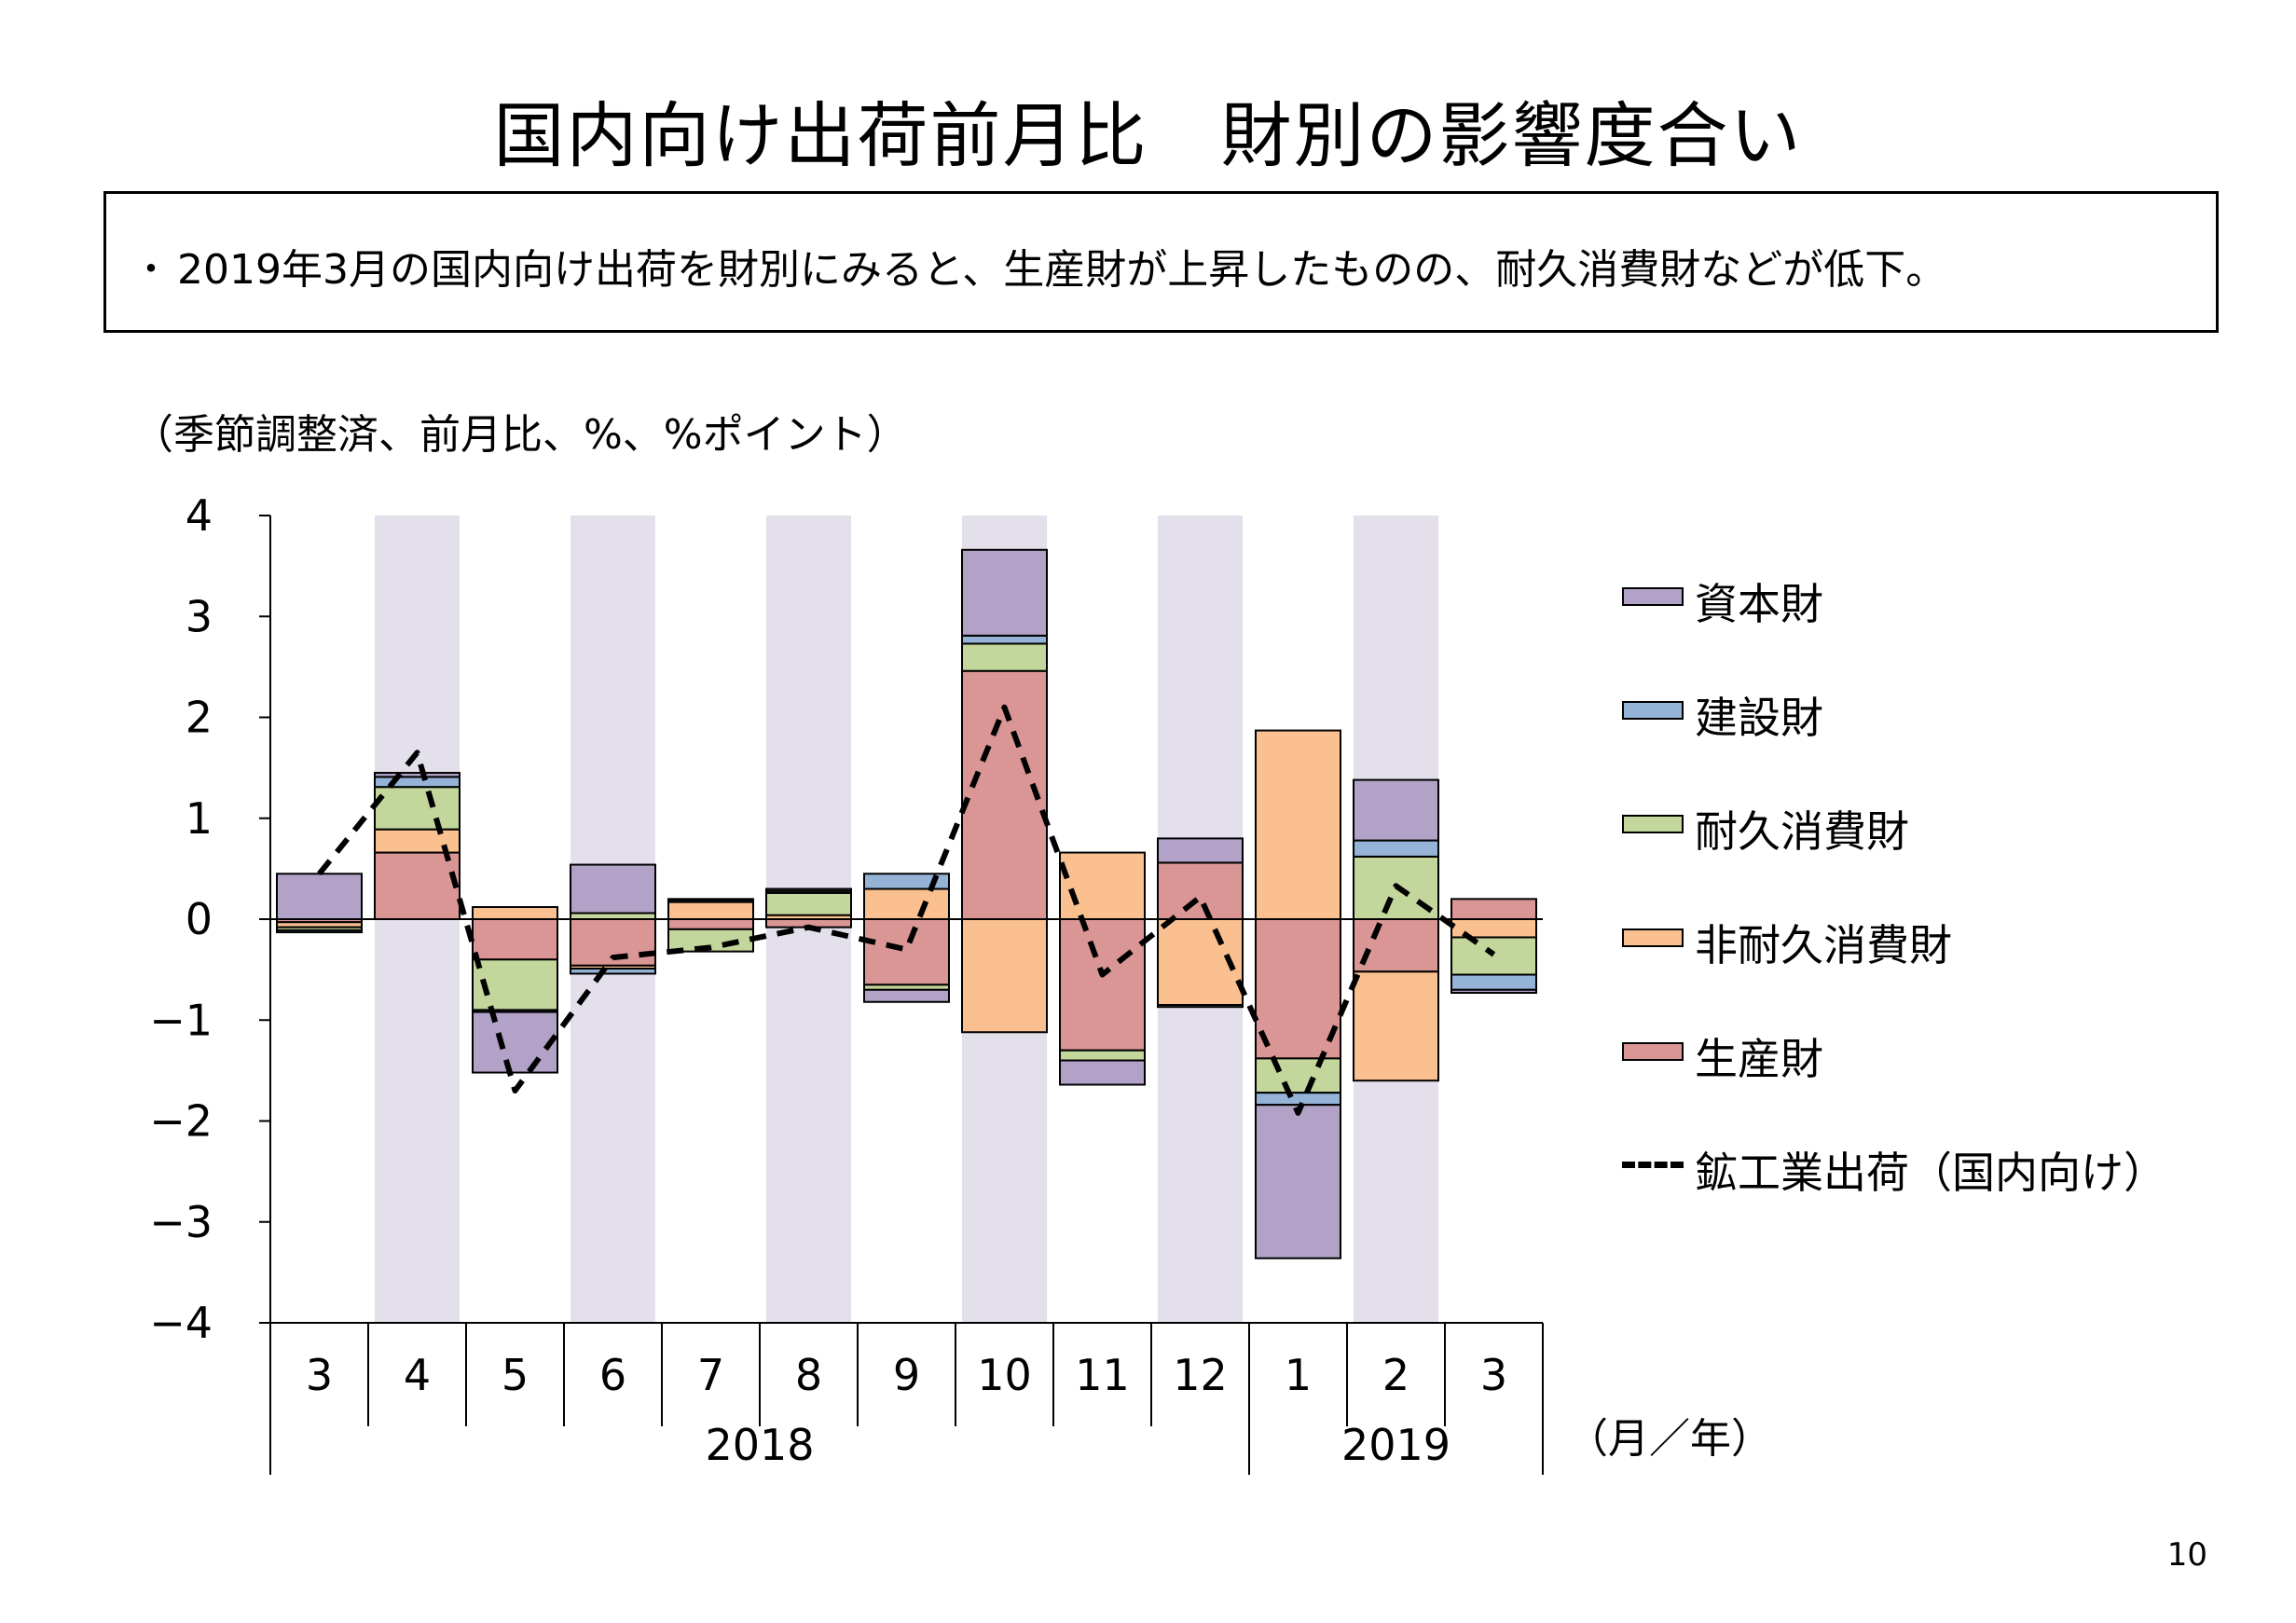 The width and height of the screenshot is (2296, 1623). What do you see at coordinates (1653, 1051) in the screenshot?
I see `legend-swatch-producer-goods` at bounding box center [1653, 1051].